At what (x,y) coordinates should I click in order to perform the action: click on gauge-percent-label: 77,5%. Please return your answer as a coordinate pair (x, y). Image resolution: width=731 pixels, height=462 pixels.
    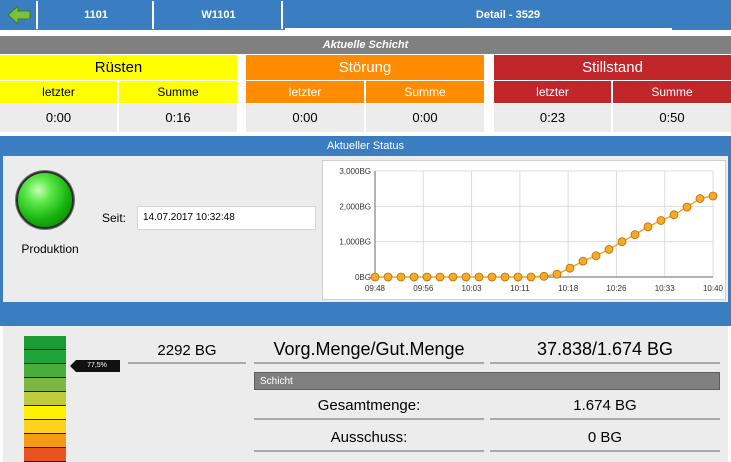
    Looking at the image, I should click on (97, 365).